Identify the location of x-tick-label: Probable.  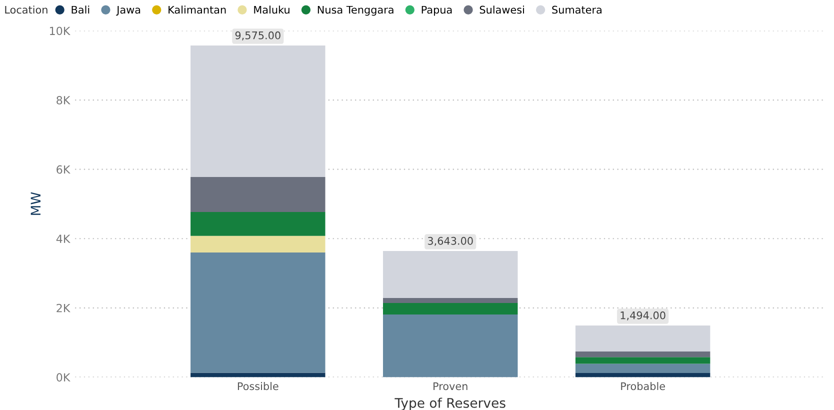
(643, 386).